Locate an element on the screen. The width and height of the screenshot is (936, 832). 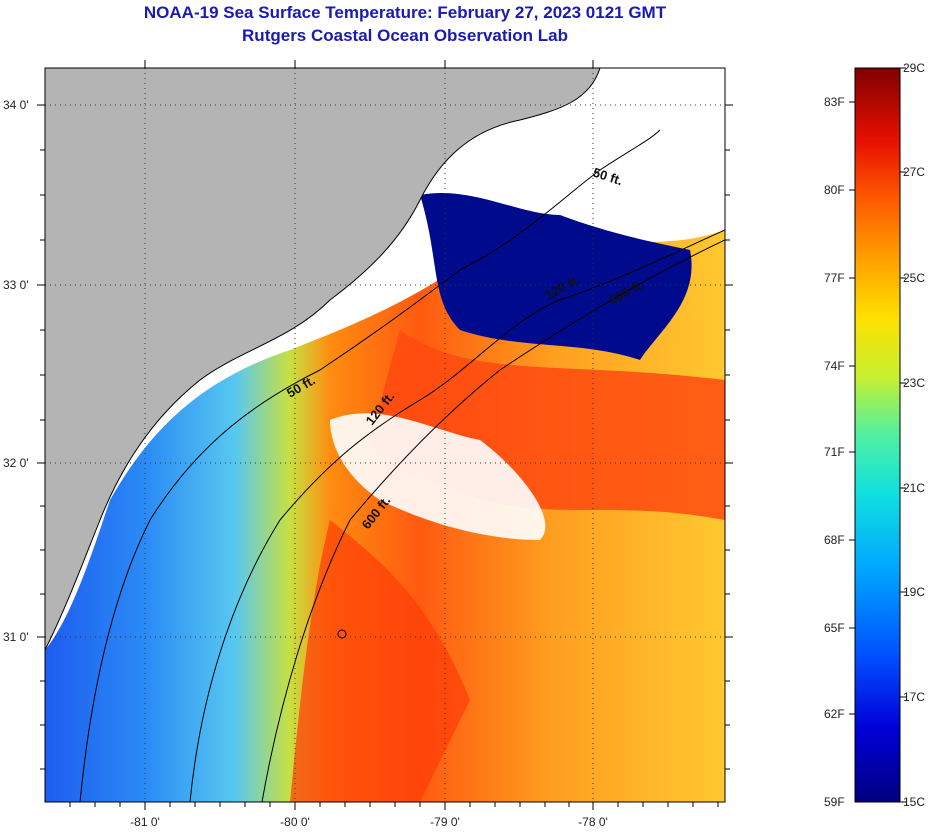
fahrenheit-label: 74F is located at coordinates (834, 366).